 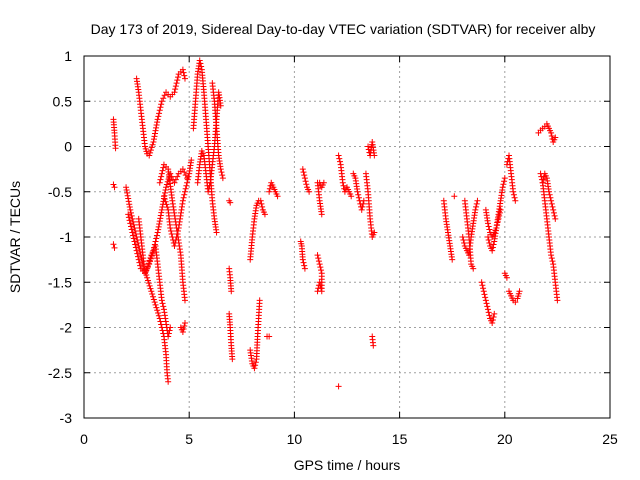 What do you see at coordinates (68, 147) in the screenshot?
I see `y-tick-label: 0` at bounding box center [68, 147].